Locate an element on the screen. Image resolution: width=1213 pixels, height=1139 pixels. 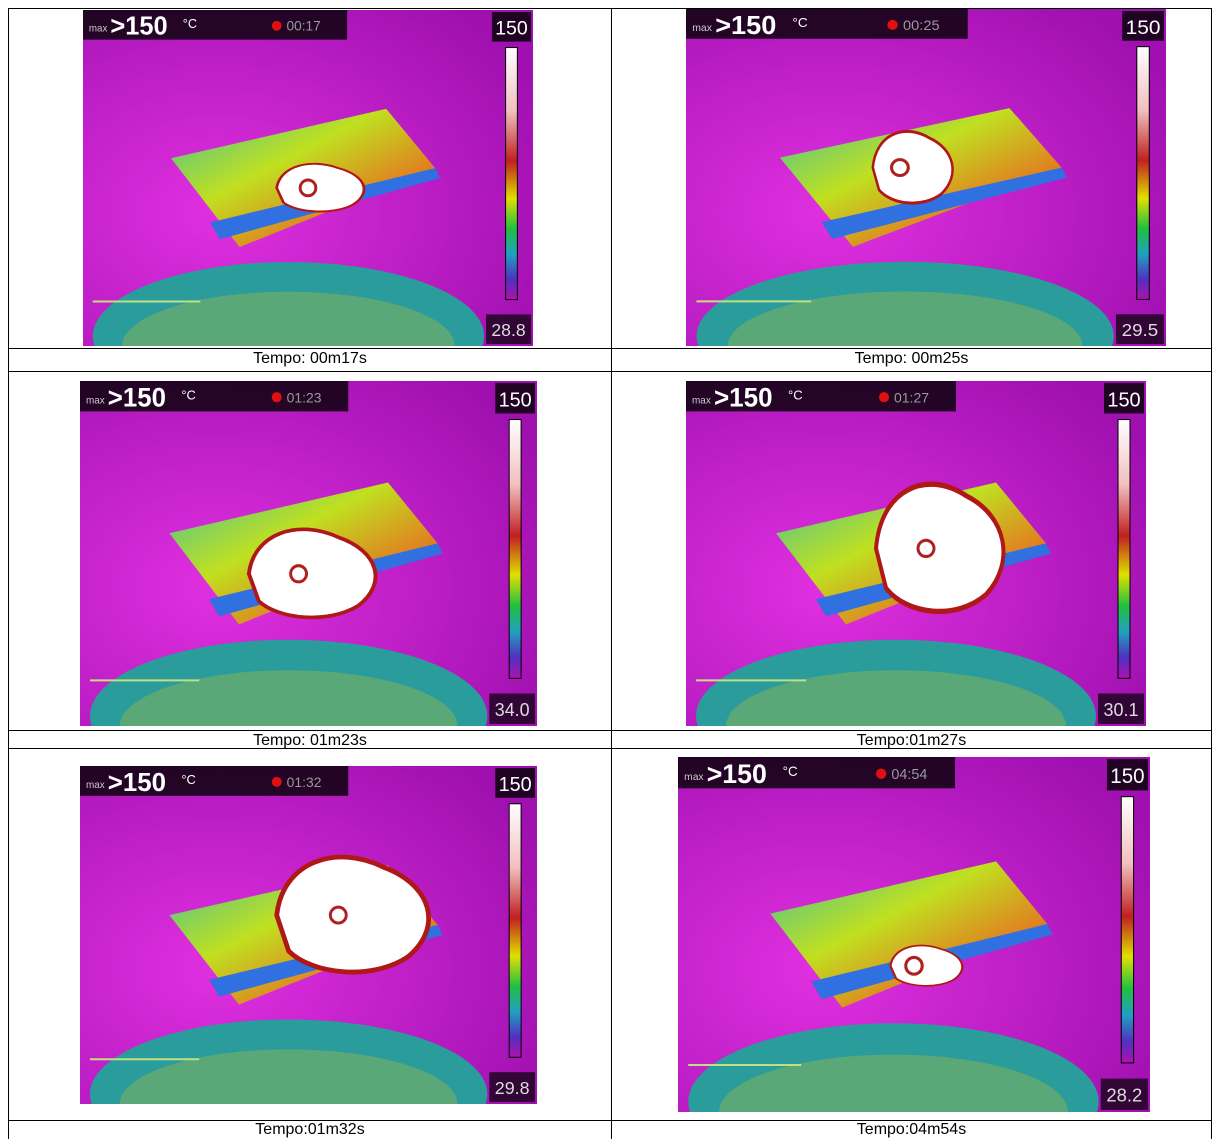
caption: Tempo:01m32s is located at coordinates (310, 1129).